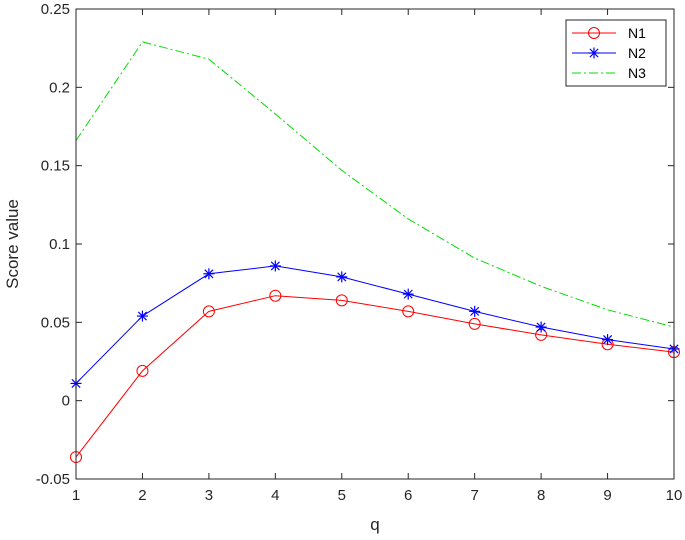 The height and width of the screenshot is (540, 685). What do you see at coordinates (541, 495) in the screenshot?
I see `x-tick-label: 8` at bounding box center [541, 495].